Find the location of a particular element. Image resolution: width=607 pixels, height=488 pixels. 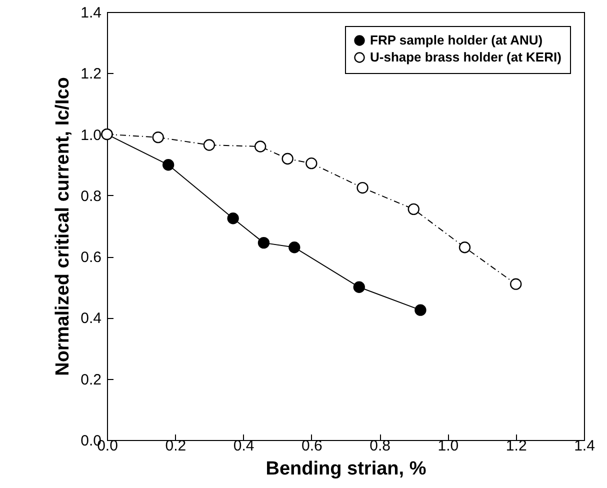

y-tick-label: 0.8 is located at coordinates (91, 196).